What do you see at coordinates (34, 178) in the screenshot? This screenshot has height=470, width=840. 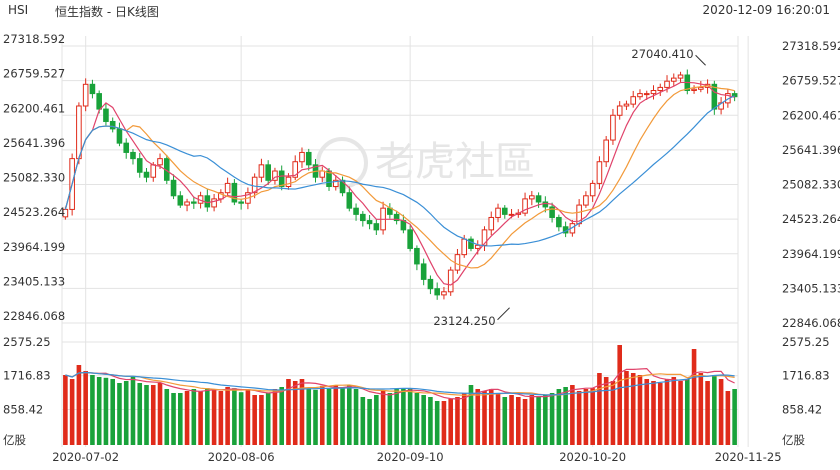 I see `price-tick-label-left: 25082.330` at bounding box center [34, 178].